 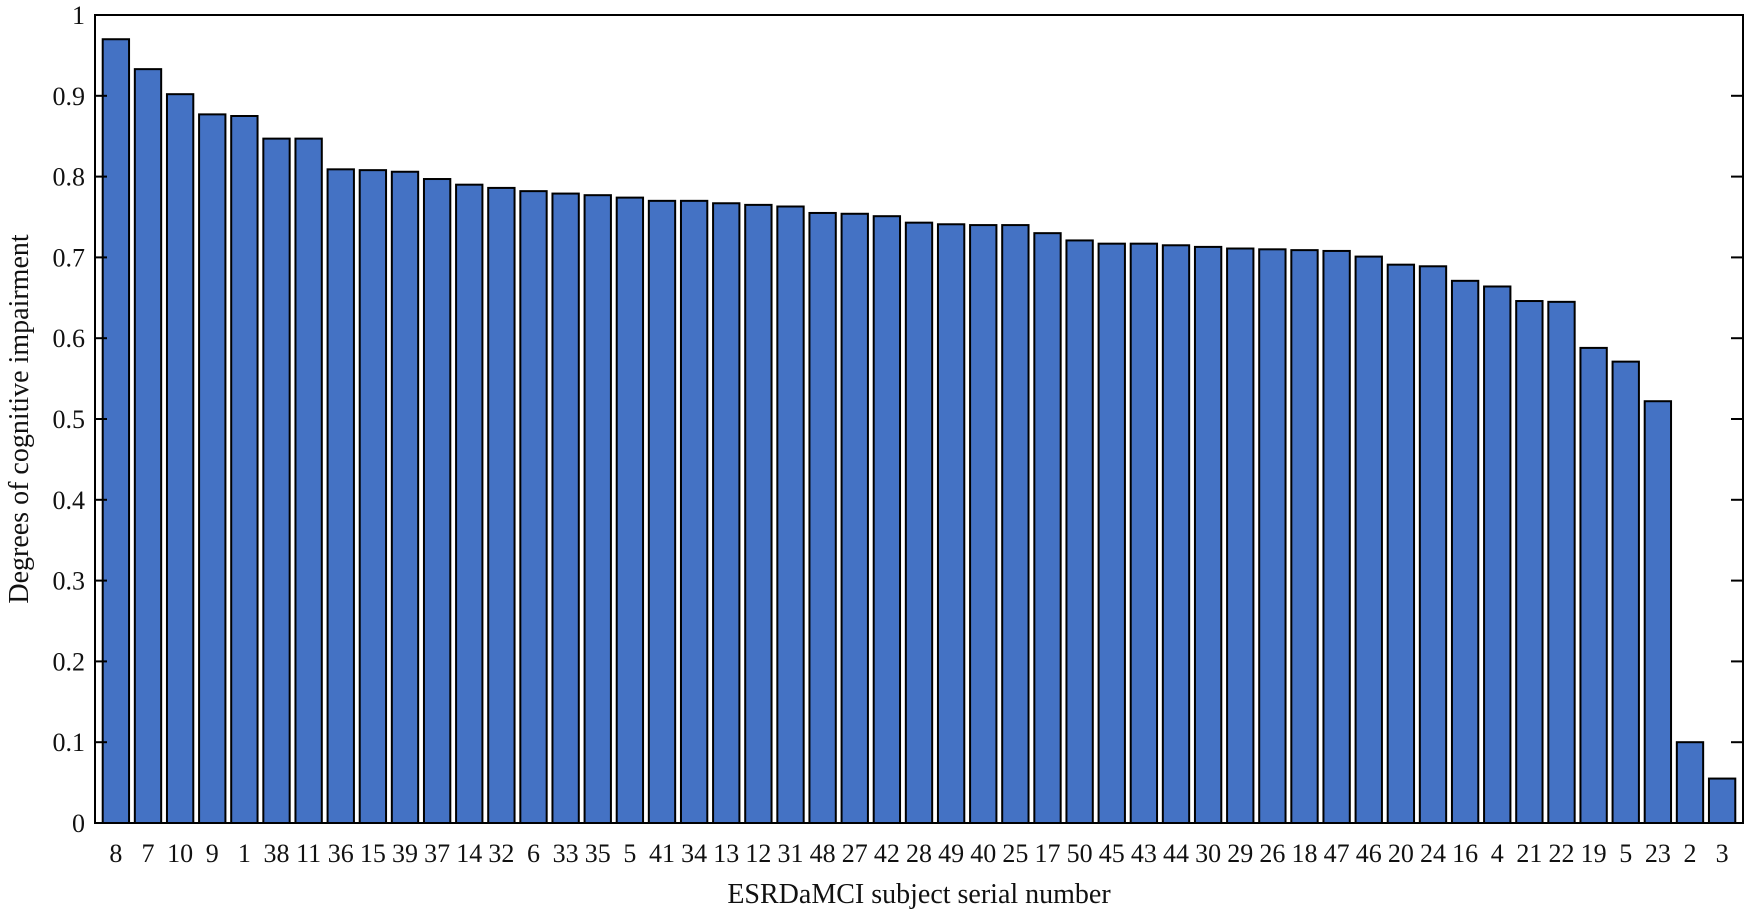 What do you see at coordinates (758, 853) in the screenshot?
I see `x-tick-label: 12` at bounding box center [758, 853].